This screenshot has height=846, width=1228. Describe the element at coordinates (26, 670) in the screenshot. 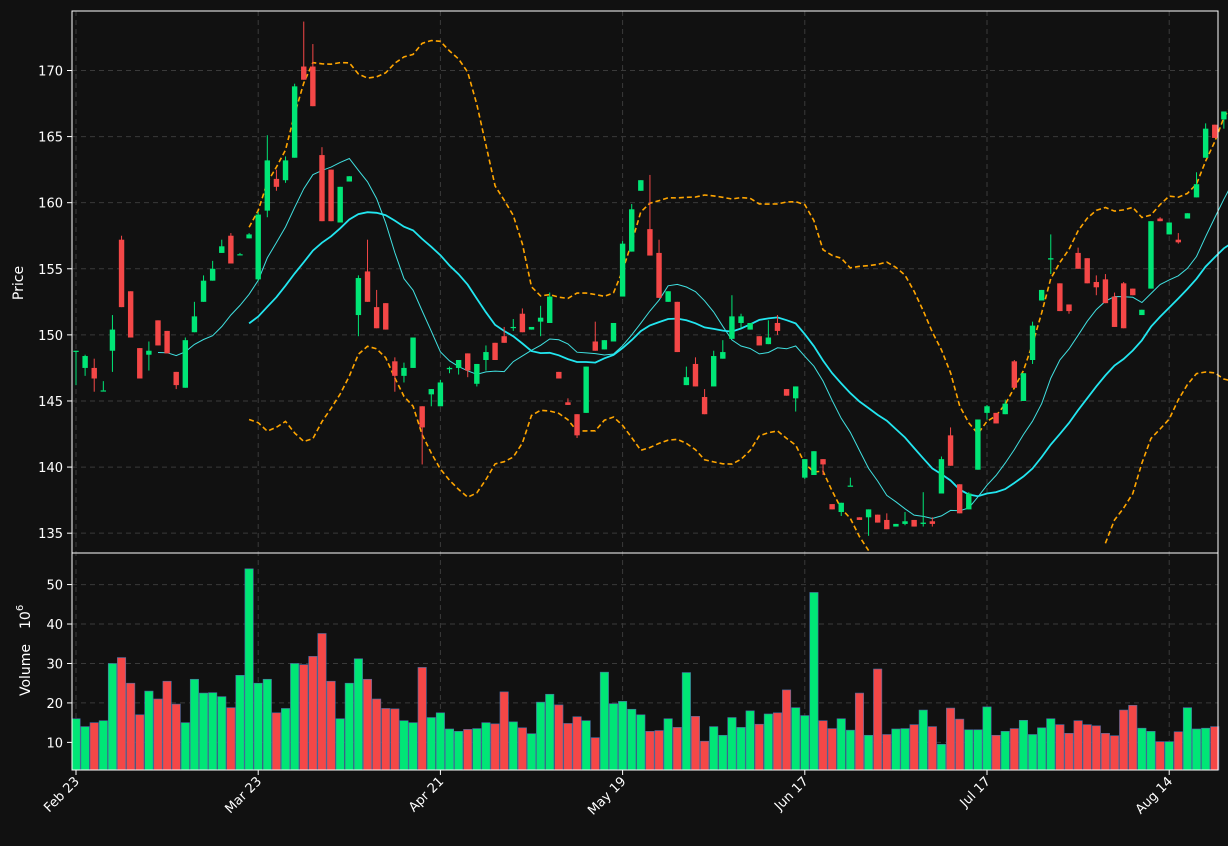

I see `volume-axis-label-text: Volume` at that location.